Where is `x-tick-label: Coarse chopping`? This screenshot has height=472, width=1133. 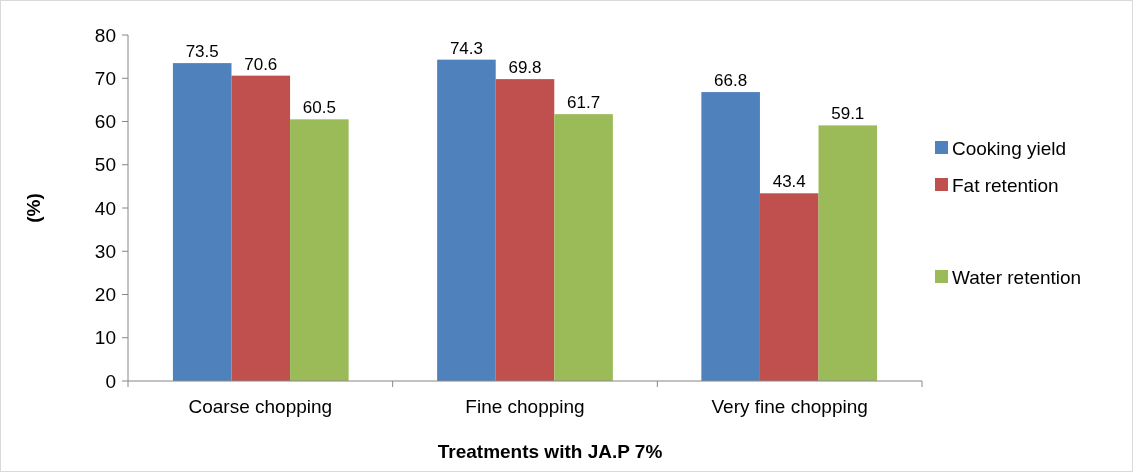
x-tick-label: Coarse chopping is located at coordinates (260, 406).